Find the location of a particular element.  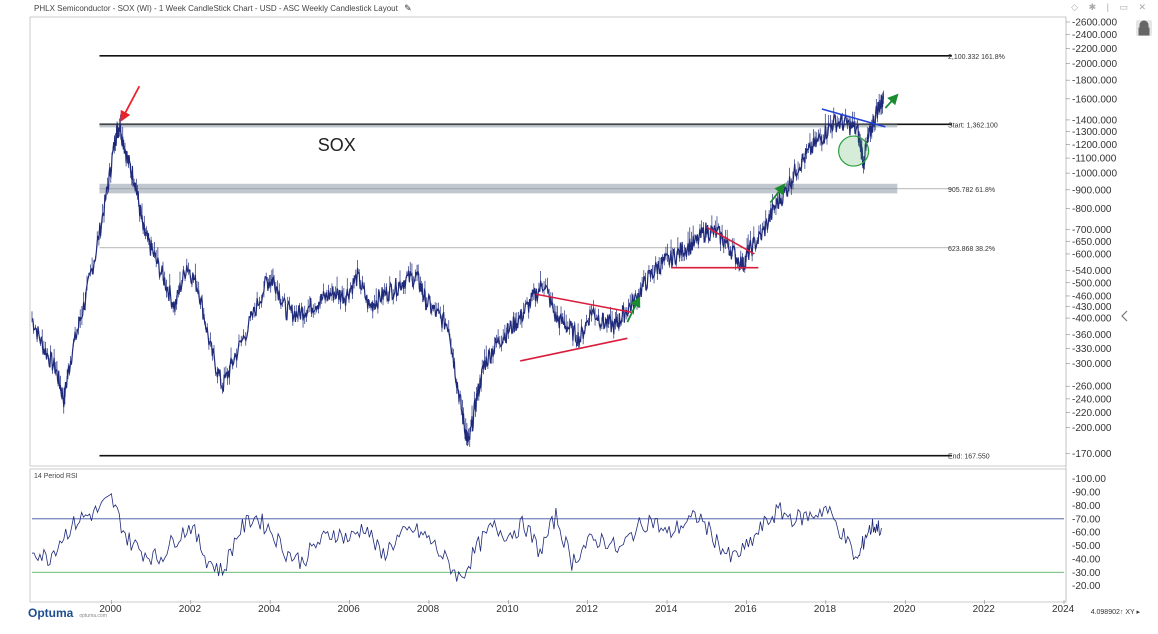

price-axis-label: -240.000 is located at coordinates (1092, 399).